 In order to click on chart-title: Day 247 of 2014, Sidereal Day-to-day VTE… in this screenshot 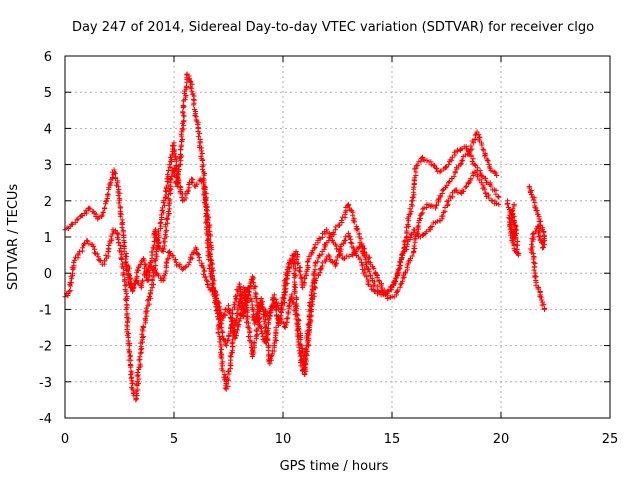, I will do `click(333, 27)`.